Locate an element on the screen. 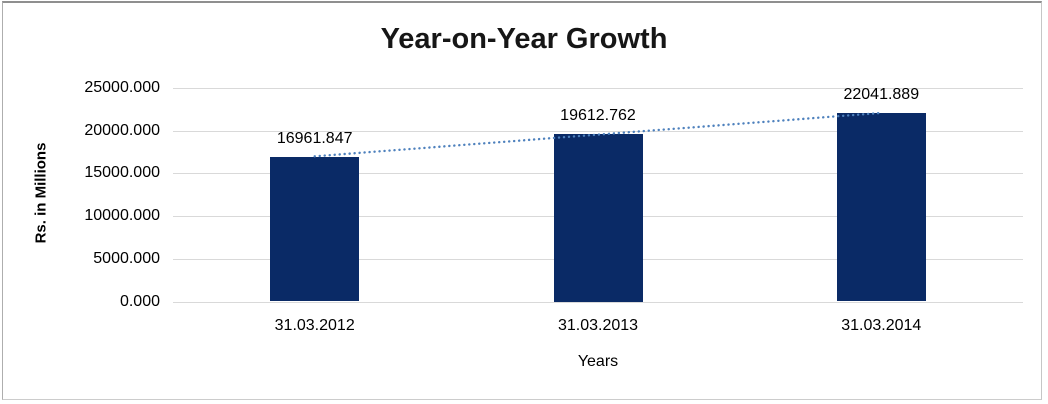 The width and height of the screenshot is (1048, 404). x-tick-label: 31.03.2014 is located at coordinates (881, 325).